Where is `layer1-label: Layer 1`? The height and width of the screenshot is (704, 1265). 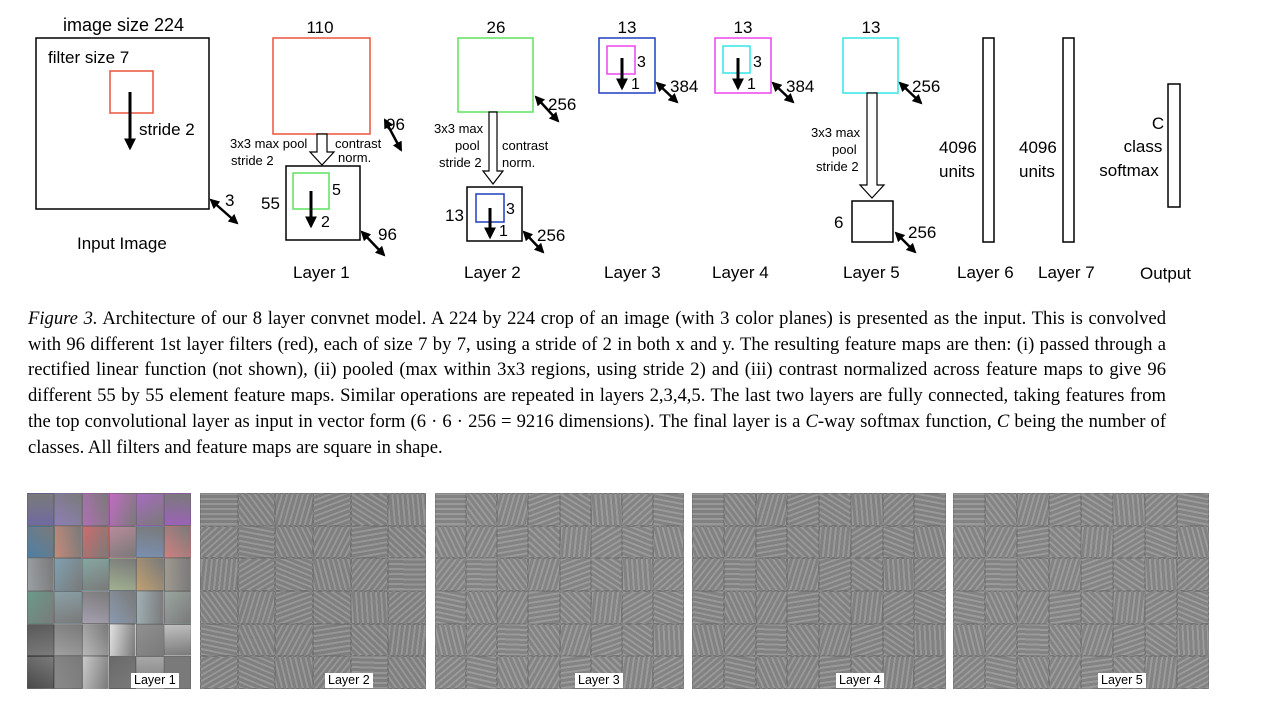
layer1-label: Layer 1 is located at coordinates (321, 272).